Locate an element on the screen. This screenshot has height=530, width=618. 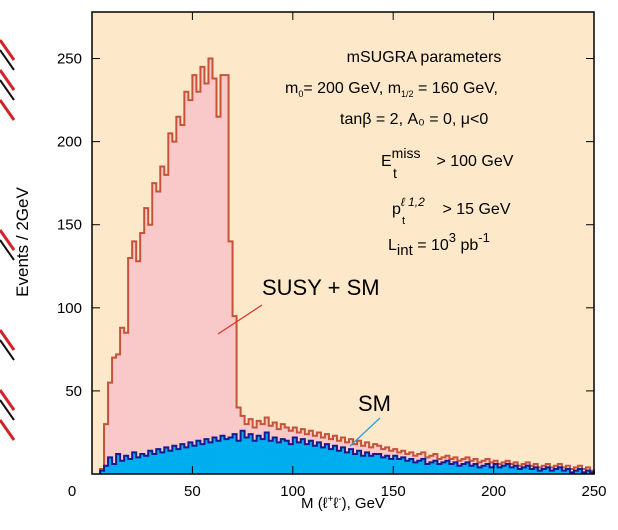
decoration-stripes is located at coordinates (8, 240).